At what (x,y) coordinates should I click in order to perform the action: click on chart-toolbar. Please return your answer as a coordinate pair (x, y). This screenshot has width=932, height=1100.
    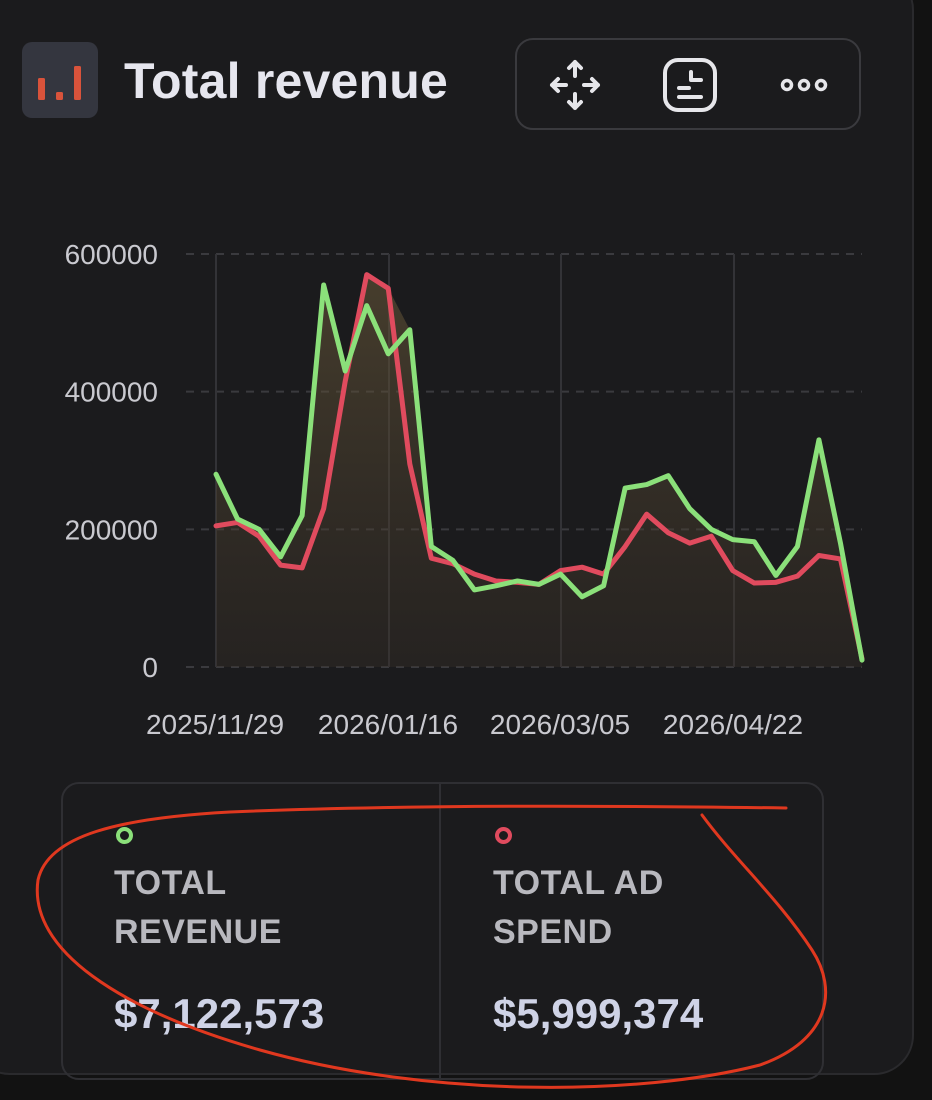
    Looking at the image, I should click on (688, 84).